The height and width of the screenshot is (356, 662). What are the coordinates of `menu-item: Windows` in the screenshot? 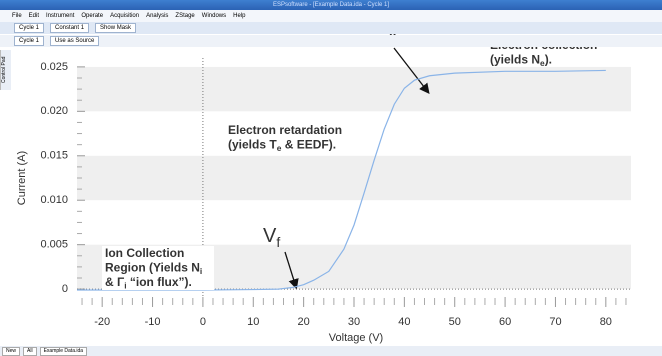 It's located at (214, 16).